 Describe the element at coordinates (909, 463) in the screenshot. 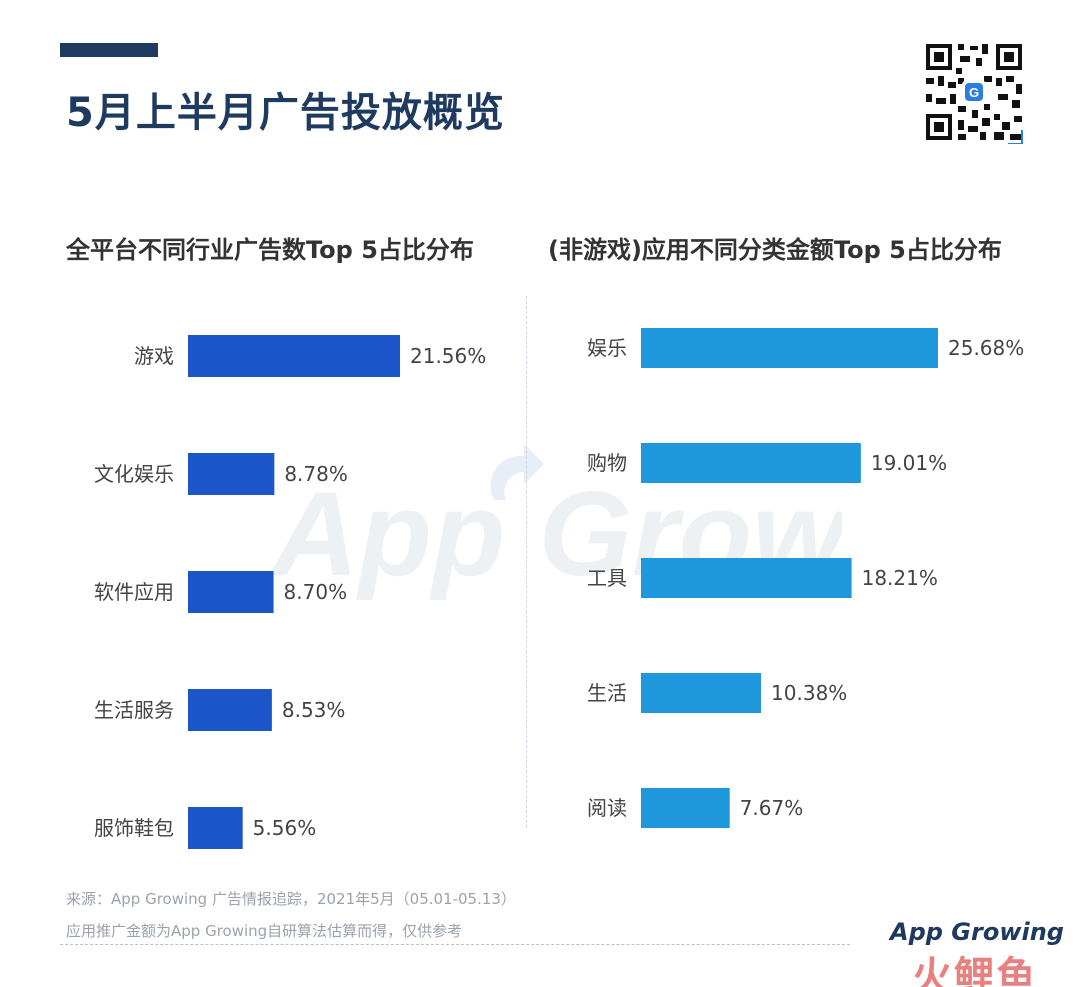

I see `value-label: 19.01%` at that location.